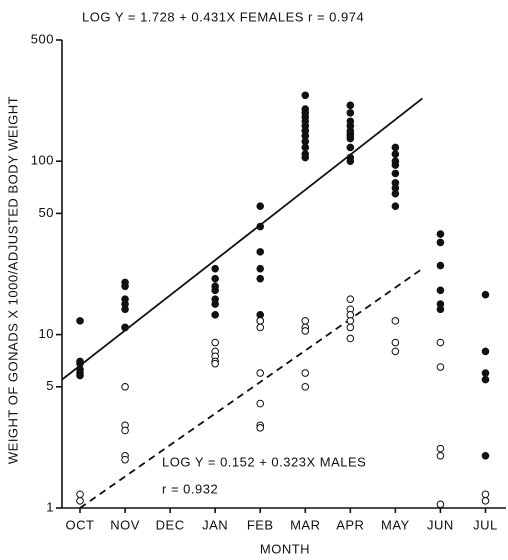 This screenshot has width=508, height=560. Describe the element at coordinates (125, 524) in the screenshot. I see `x-tick-label: NOV` at that location.